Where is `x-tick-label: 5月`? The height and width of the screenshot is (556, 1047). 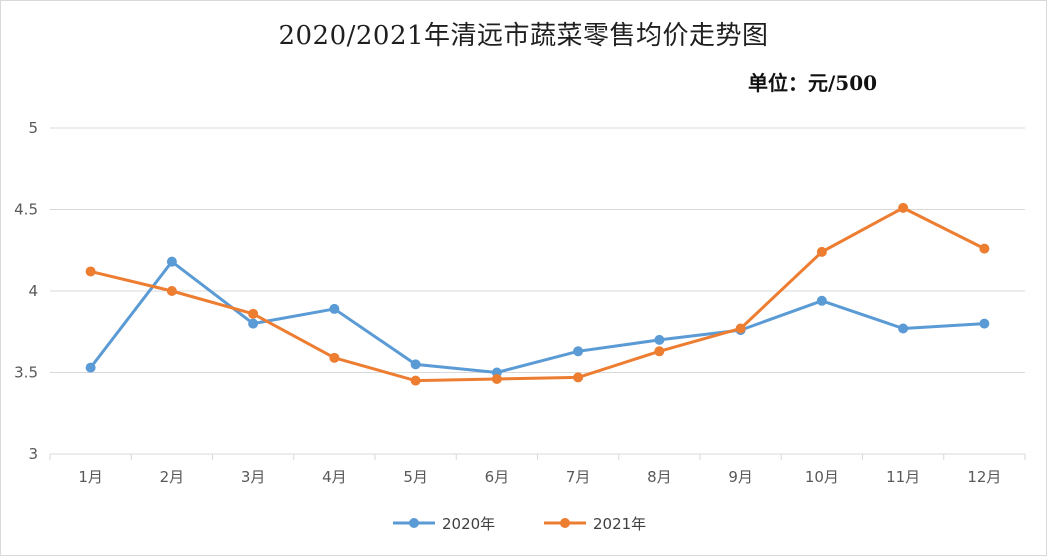 x-tick-label: 5月 is located at coordinates (415, 477).